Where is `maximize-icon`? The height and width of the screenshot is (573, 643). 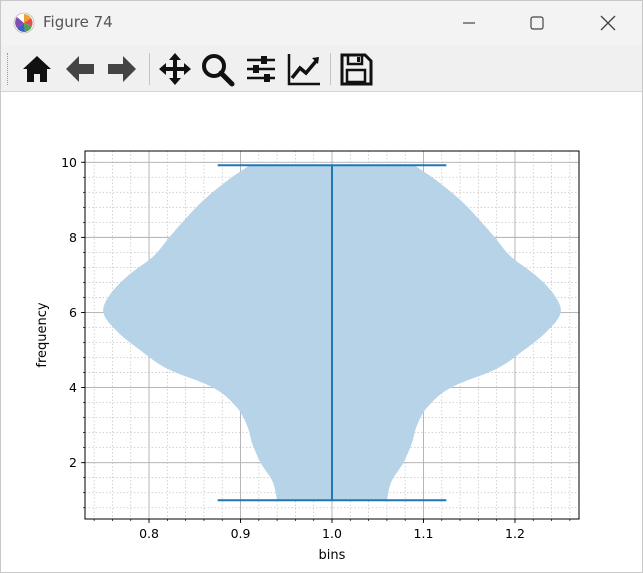 maximize-icon is located at coordinates (537, 23).